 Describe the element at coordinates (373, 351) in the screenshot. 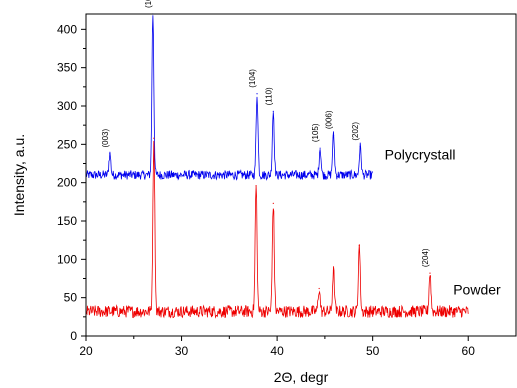

I see `x-tick-label: 50` at that location.